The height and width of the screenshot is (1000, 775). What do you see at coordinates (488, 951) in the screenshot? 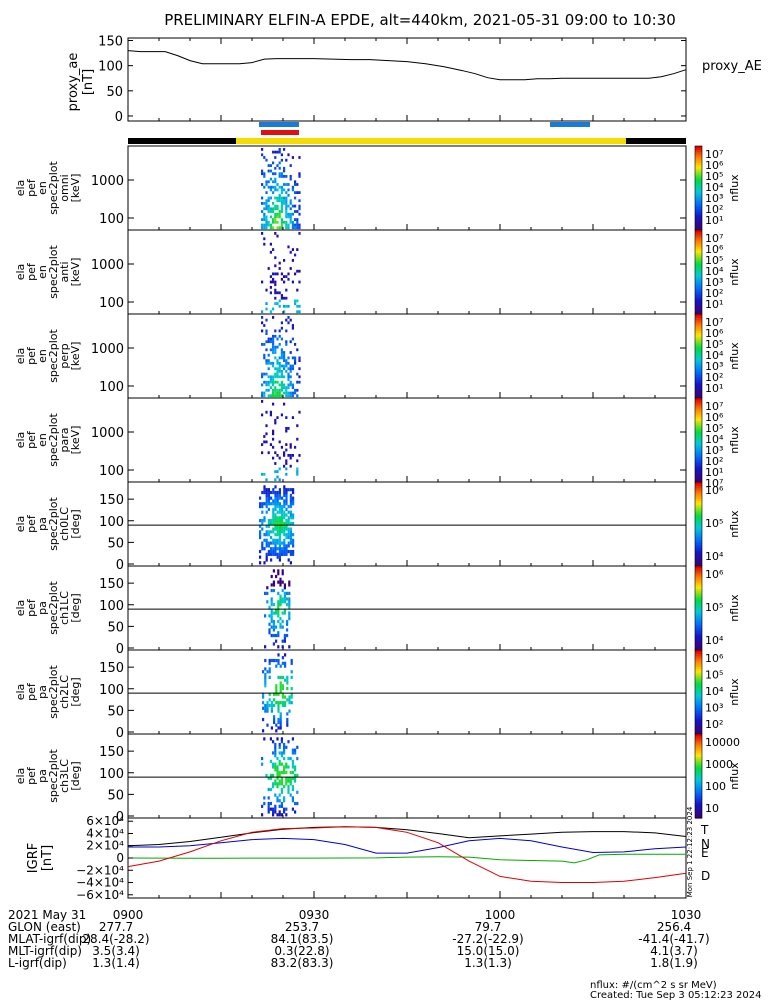
I see `footer-row-value: 15.0(15.0)` at bounding box center [488, 951].